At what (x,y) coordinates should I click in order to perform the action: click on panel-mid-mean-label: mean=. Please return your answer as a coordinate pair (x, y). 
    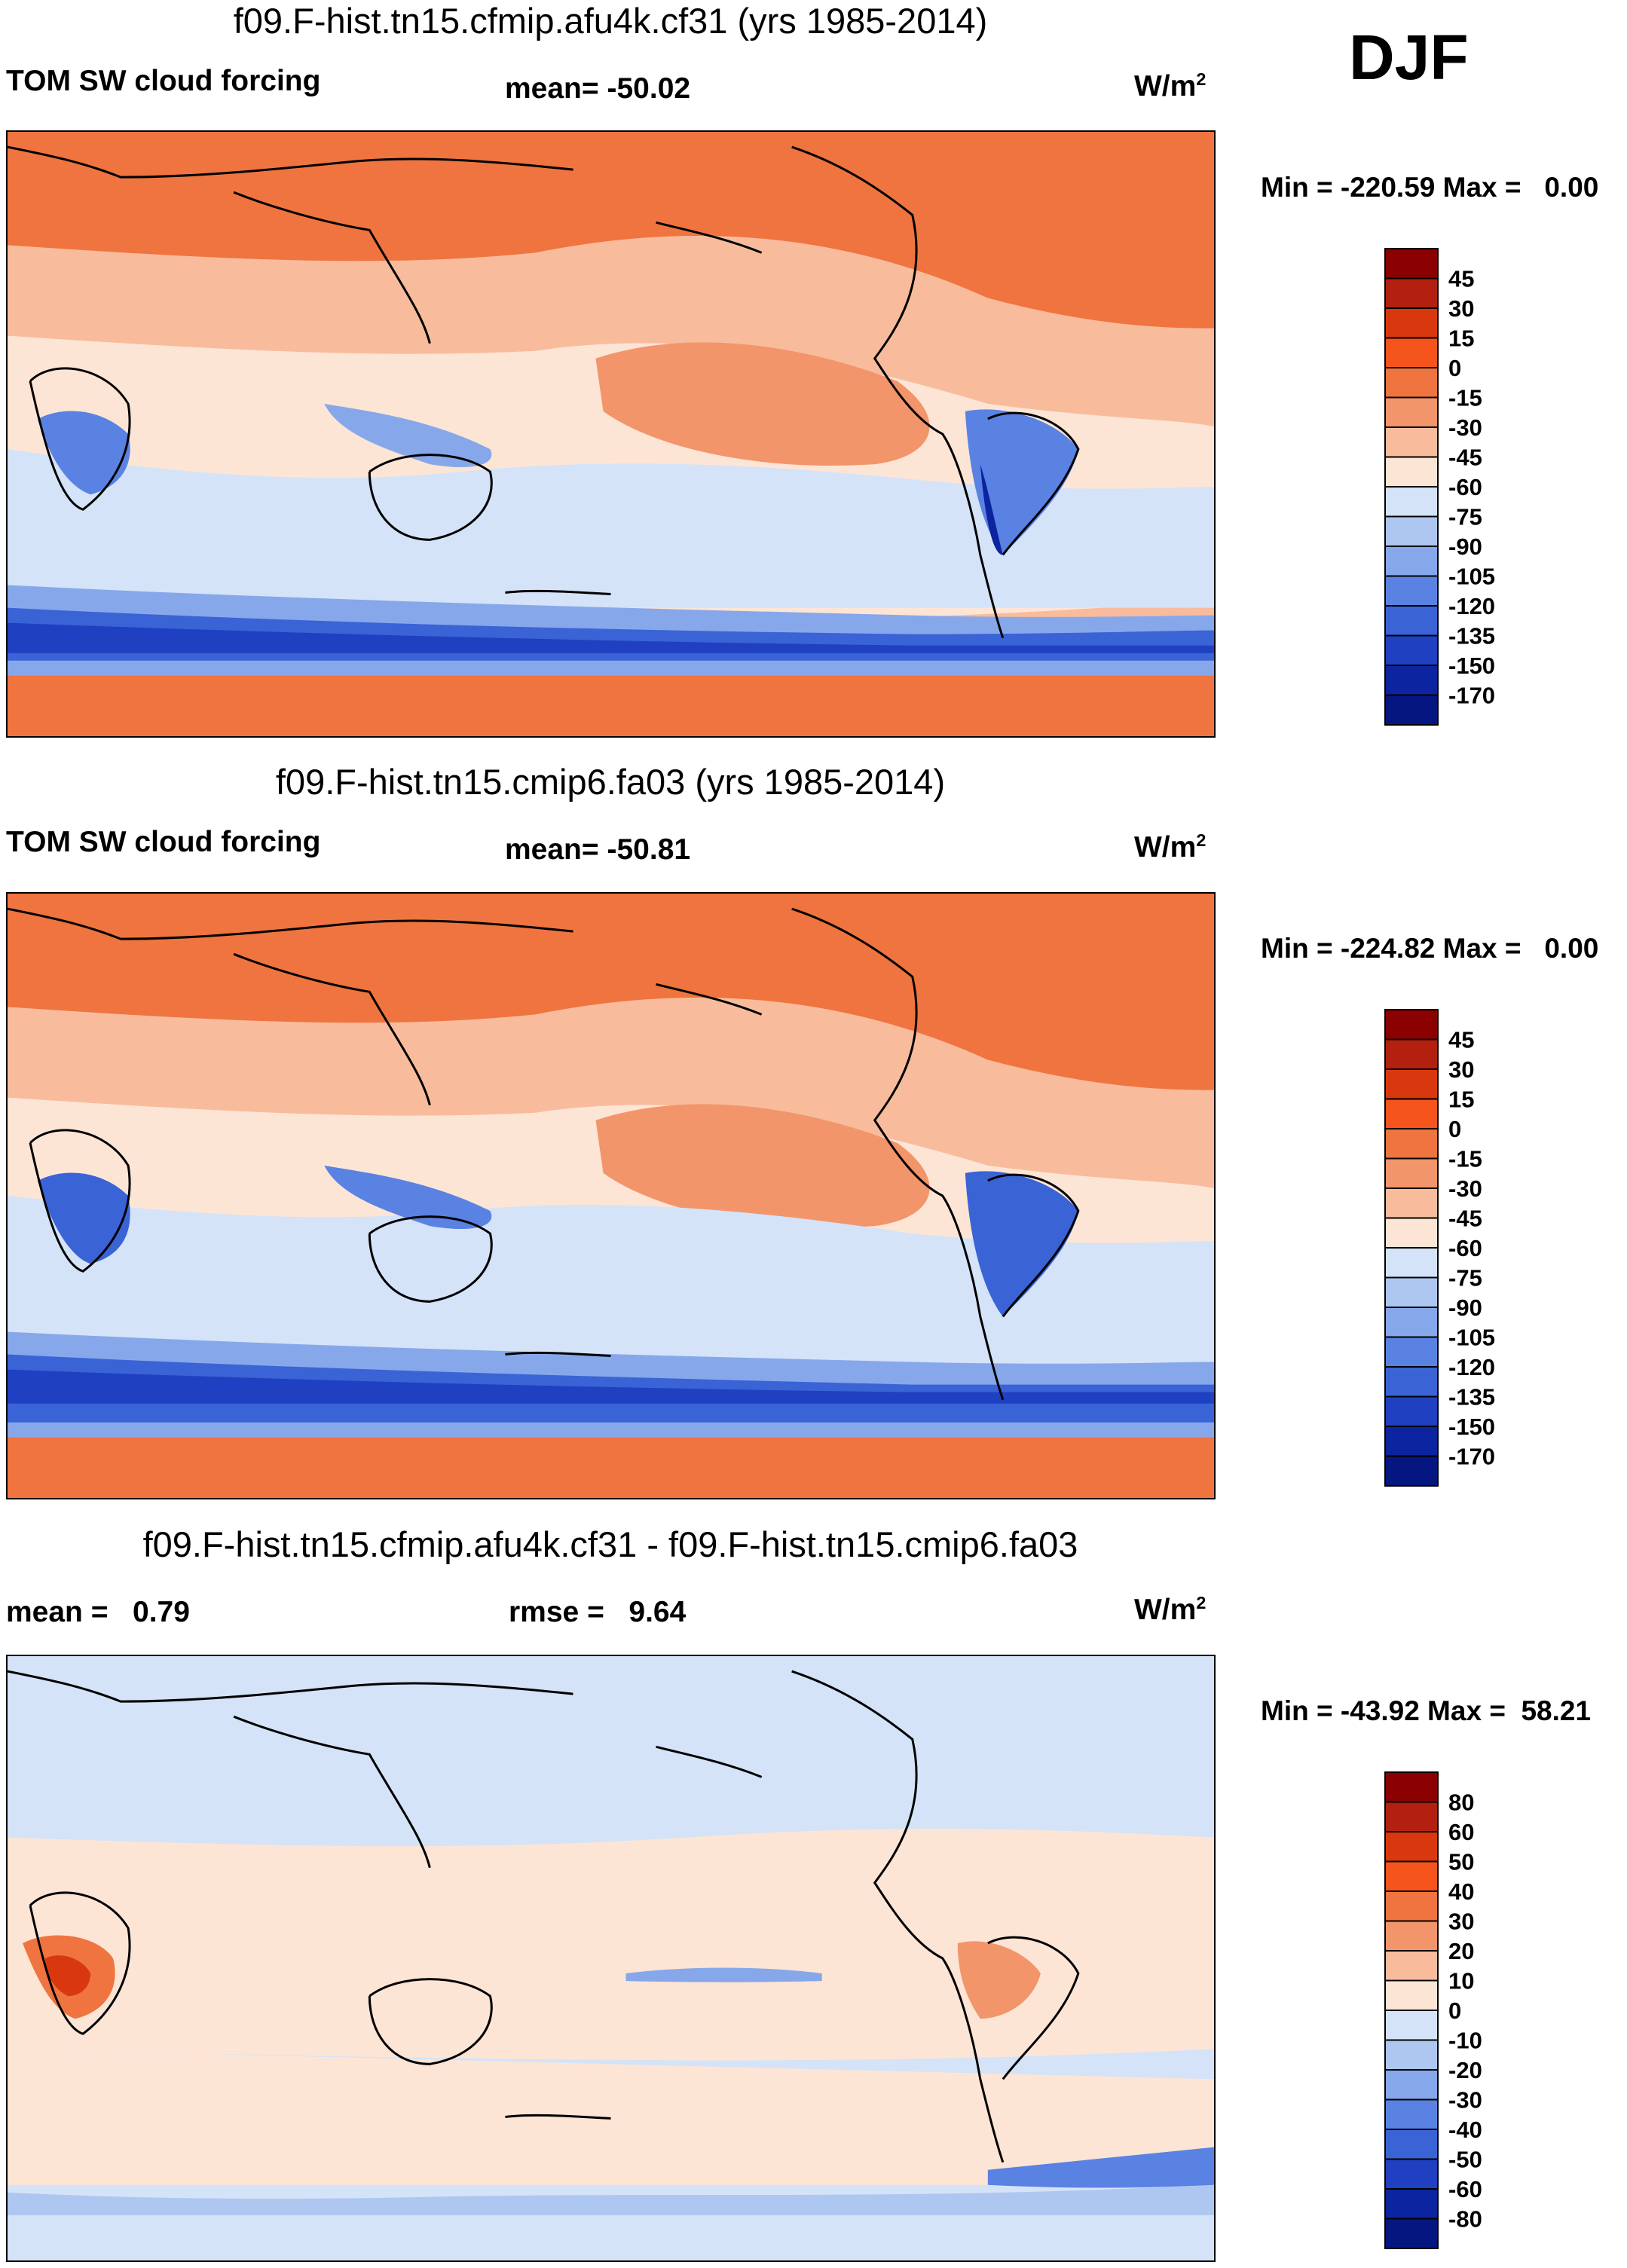
    Looking at the image, I should click on (552, 849).